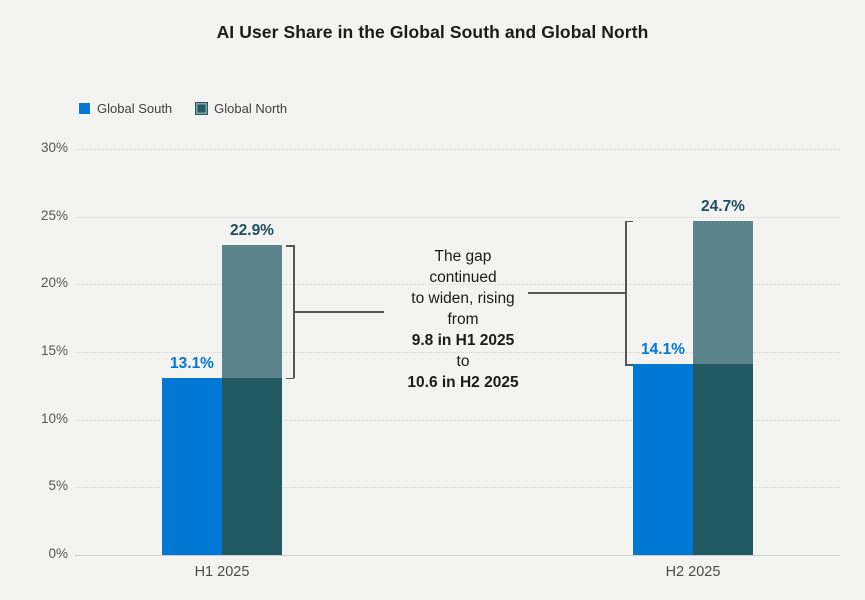 The image size is (865, 600). I want to click on value-label-global-north: 24.7%, so click(723, 206).